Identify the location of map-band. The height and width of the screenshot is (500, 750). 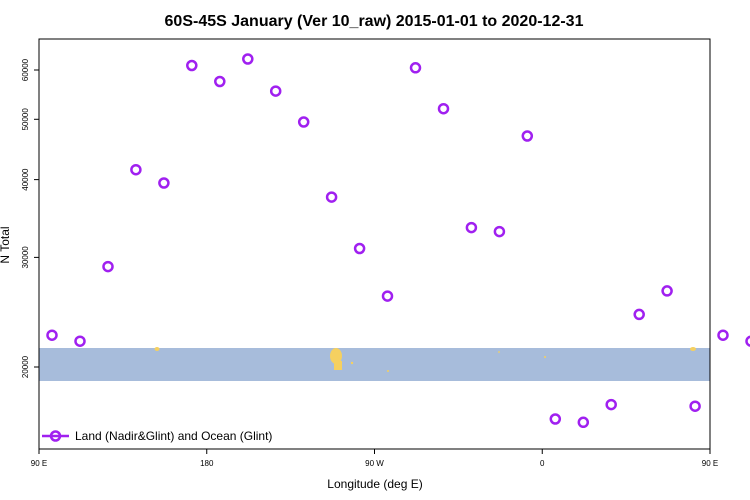
(374, 364).